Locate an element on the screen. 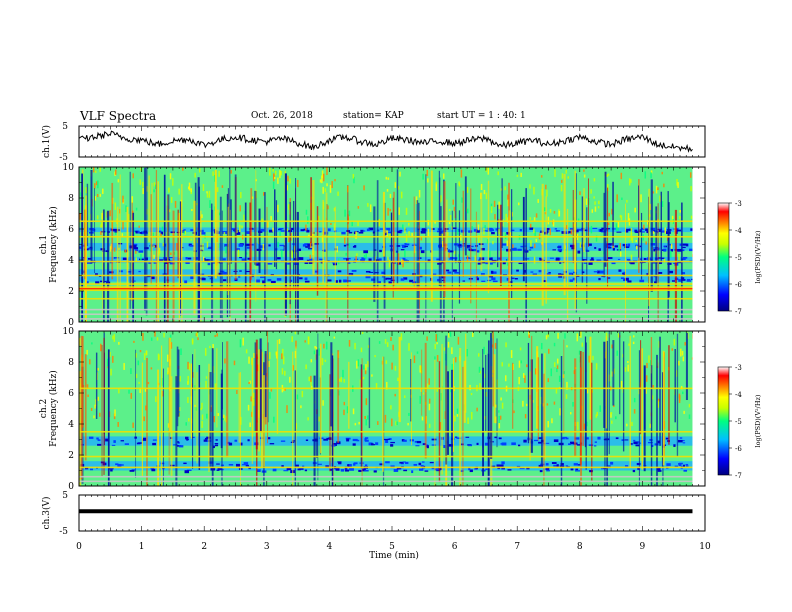  ch3-waveform-y-axis-label: ch.3(V) is located at coordinates (46, 513).